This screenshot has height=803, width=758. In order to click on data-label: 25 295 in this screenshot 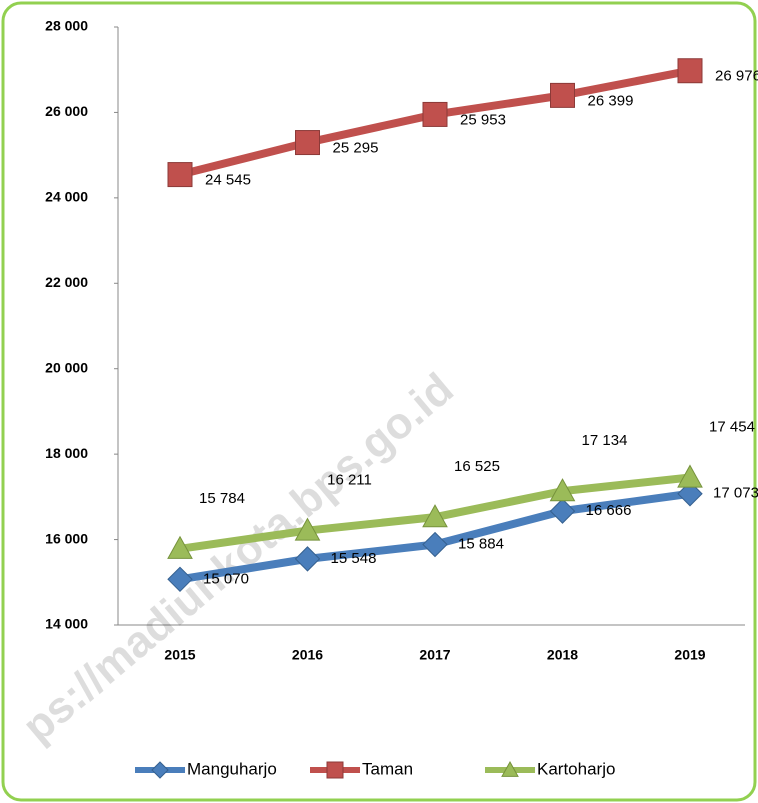, I will do `click(356, 148)`.